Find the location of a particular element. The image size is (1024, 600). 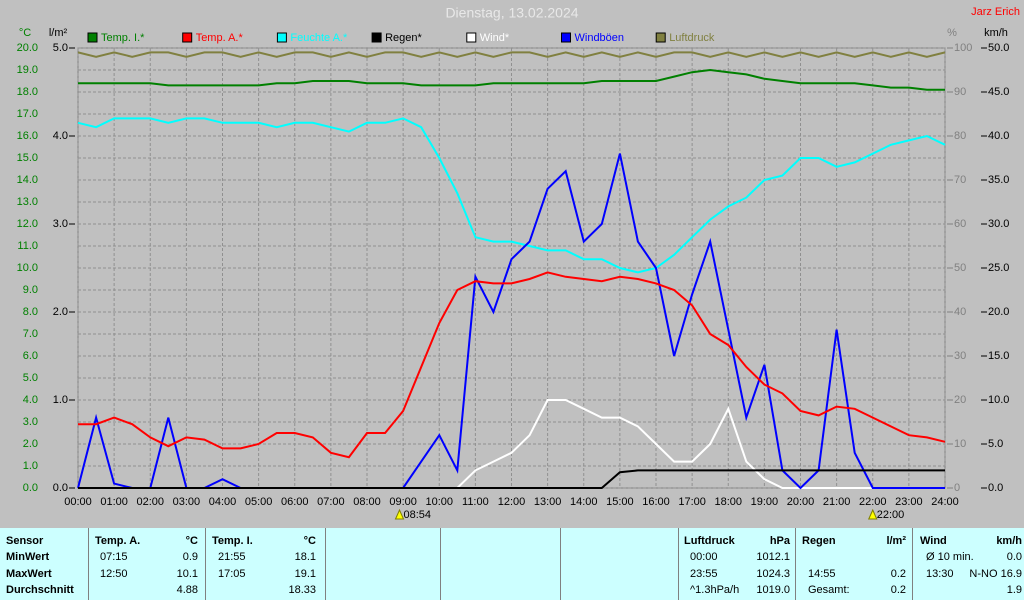

x-tick-label: 17:00 is located at coordinates (692, 502).